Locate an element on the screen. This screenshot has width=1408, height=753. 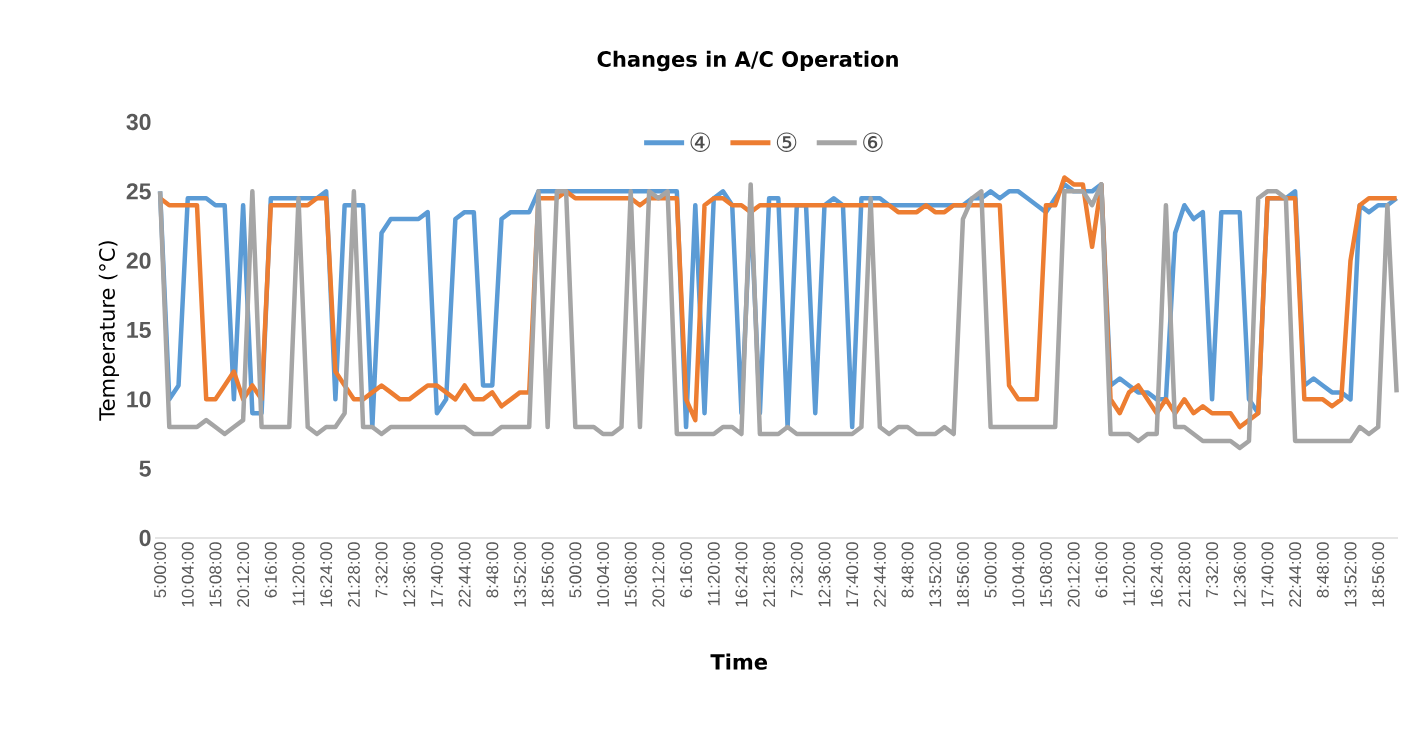
legend-label: ⑥ is located at coordinates (873, 142).